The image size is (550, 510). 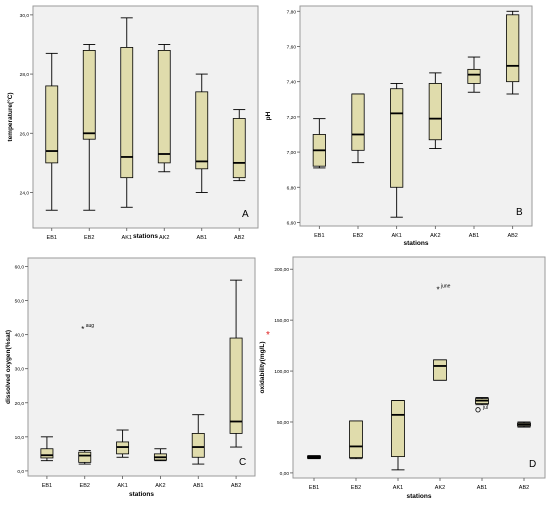 What do you see at coordinates (268, 335) in the screenshot?
I see `red-star-marker: *` at bounding box center [268, 335].